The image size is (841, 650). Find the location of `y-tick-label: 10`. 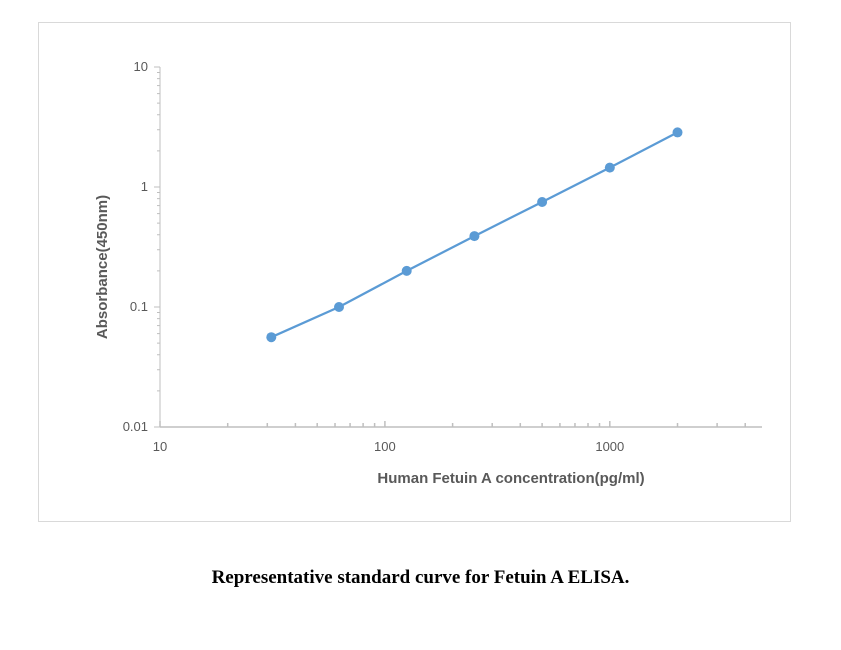

y-tick-label: 10 is located at coordinates (141, 66).